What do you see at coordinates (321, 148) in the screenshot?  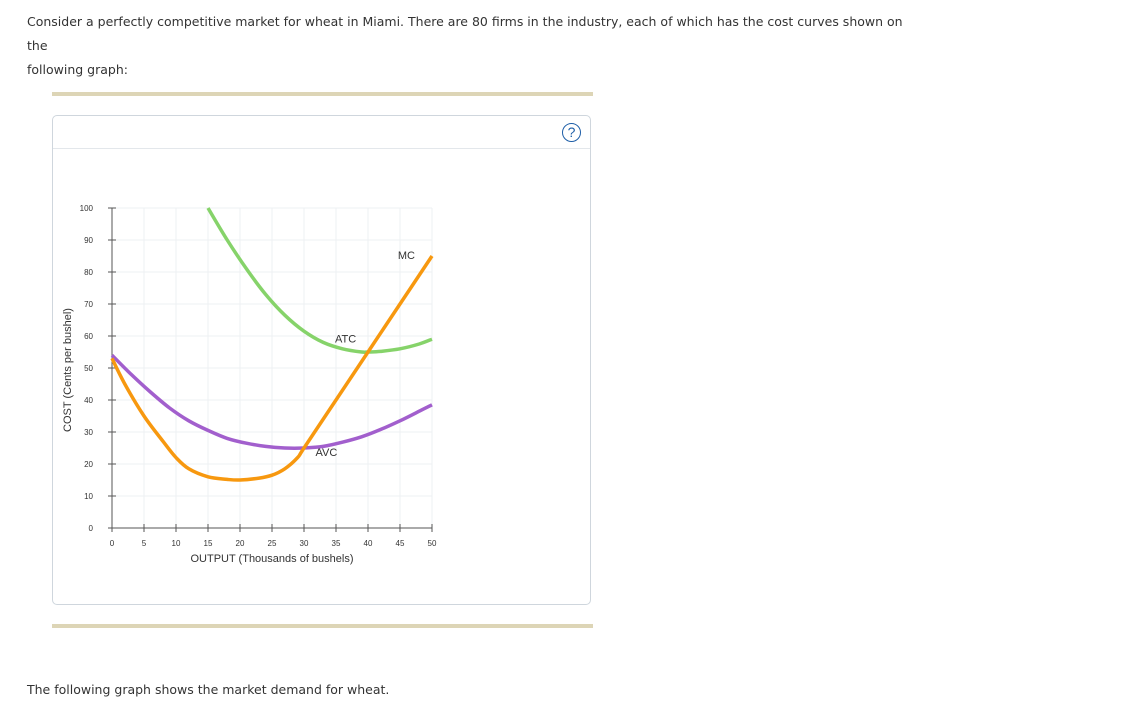 I see `panel-header-divider` at bounding box center [321, 148].